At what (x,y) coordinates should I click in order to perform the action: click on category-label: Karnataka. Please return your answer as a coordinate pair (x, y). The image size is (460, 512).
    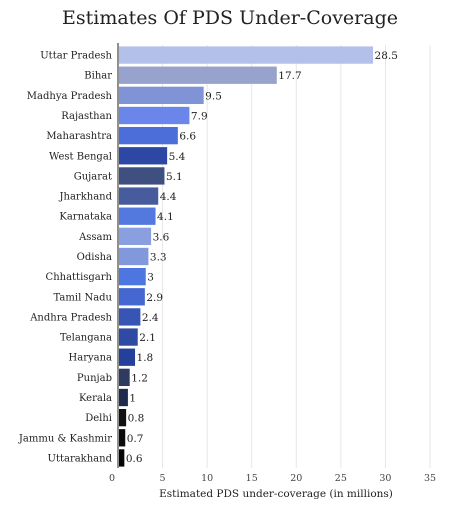
    Looking at the image, I should click on (85, 217).